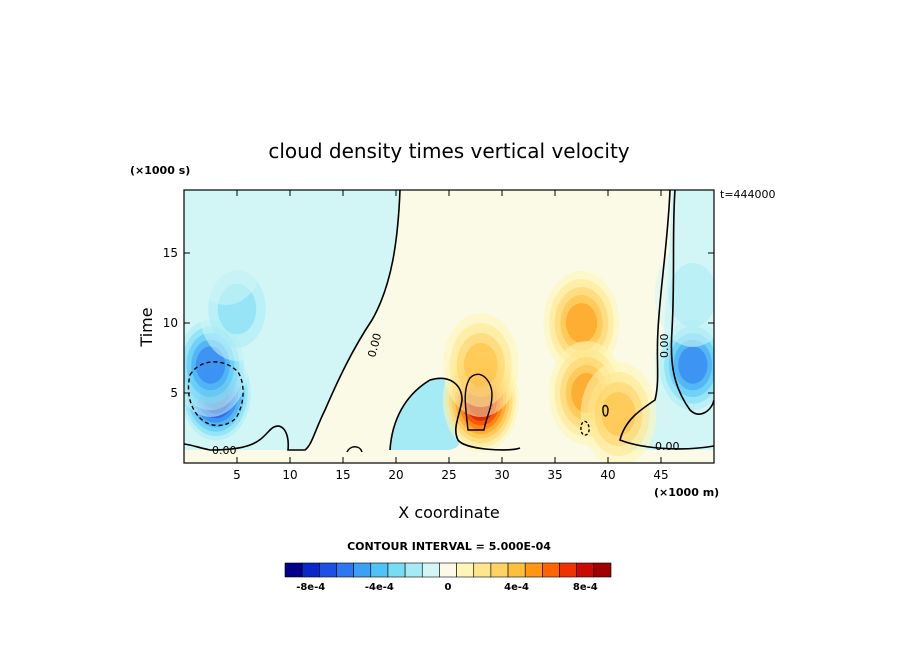 The width and height of the screenshot is (904, 658). I want to click on x-tick-label-3: 20, so click(395, 475).